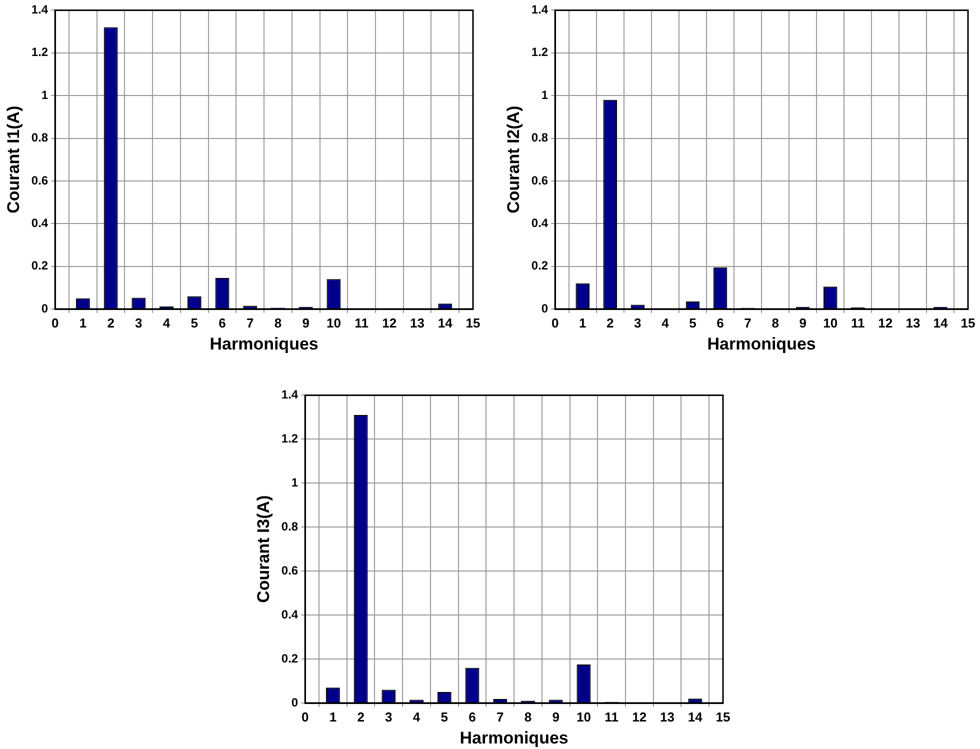  I want to click on y-axis-title: Courant I1(A), so click(13, 160).